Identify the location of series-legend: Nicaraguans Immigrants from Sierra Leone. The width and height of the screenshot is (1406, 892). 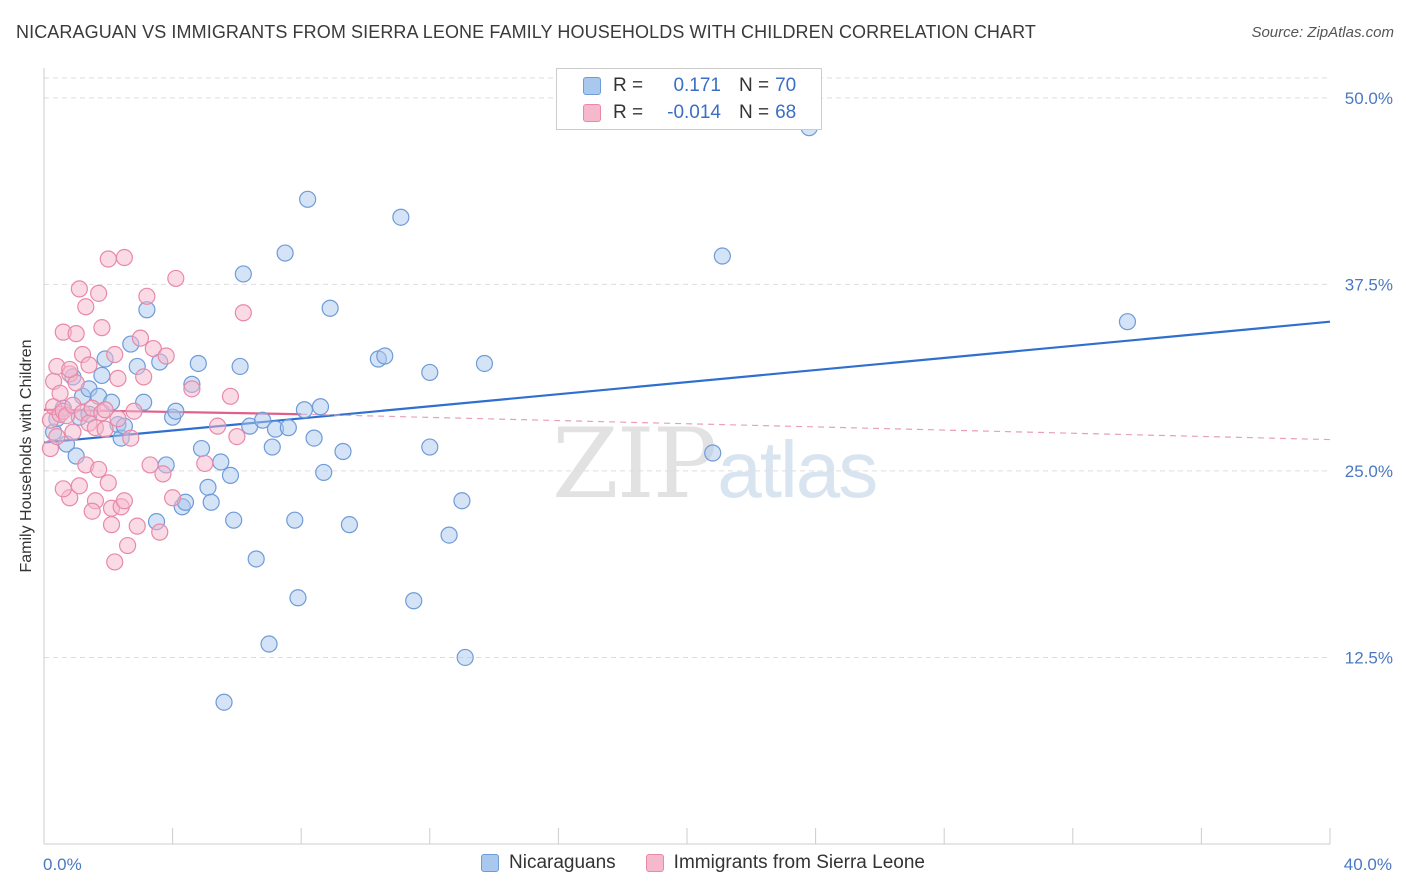
(703, 863).